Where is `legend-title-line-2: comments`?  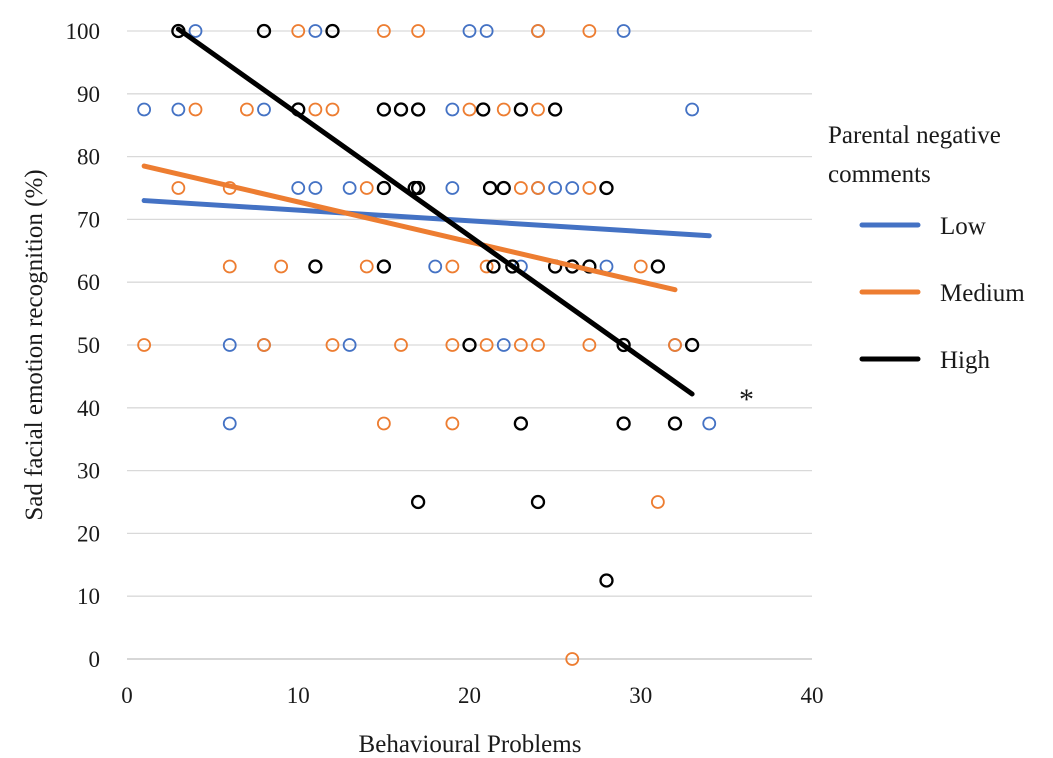
legend-title-line-2: comments is located at coordinates (879, 174).